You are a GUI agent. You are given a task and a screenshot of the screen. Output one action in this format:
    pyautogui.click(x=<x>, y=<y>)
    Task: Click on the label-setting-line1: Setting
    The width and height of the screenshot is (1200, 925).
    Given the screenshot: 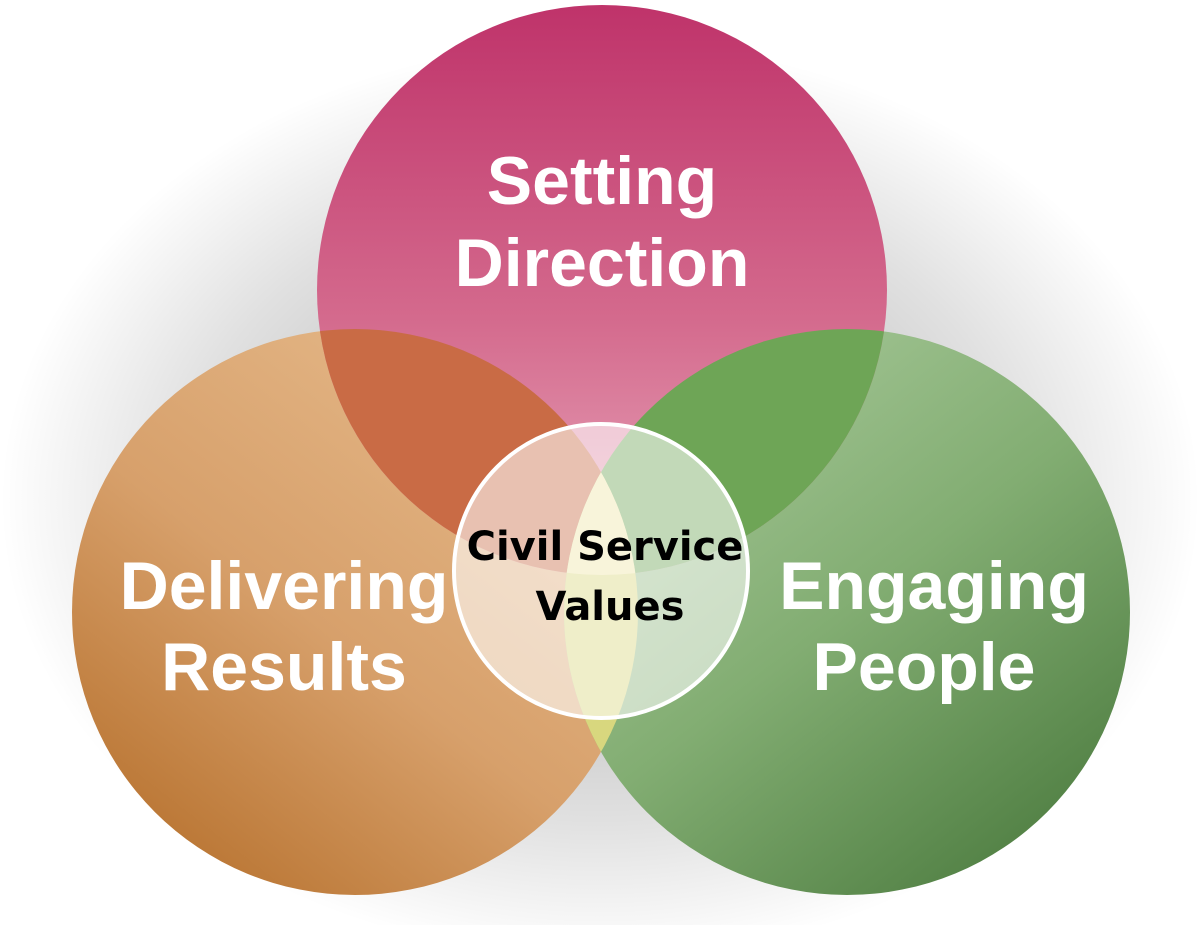 What is the action you would take?
    pyautogui.click(x=602, y=181)
    